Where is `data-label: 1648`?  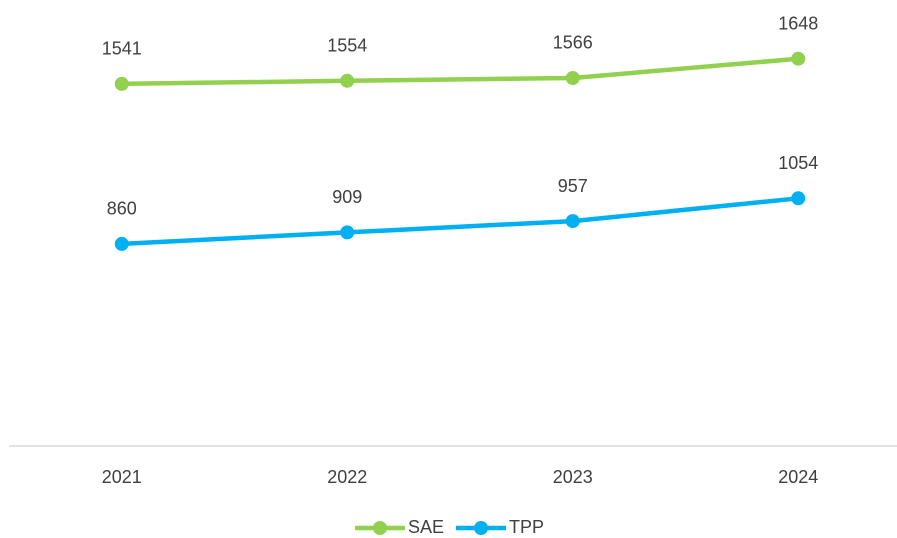 data-label: 1648 is located at coordinates (798, 23).